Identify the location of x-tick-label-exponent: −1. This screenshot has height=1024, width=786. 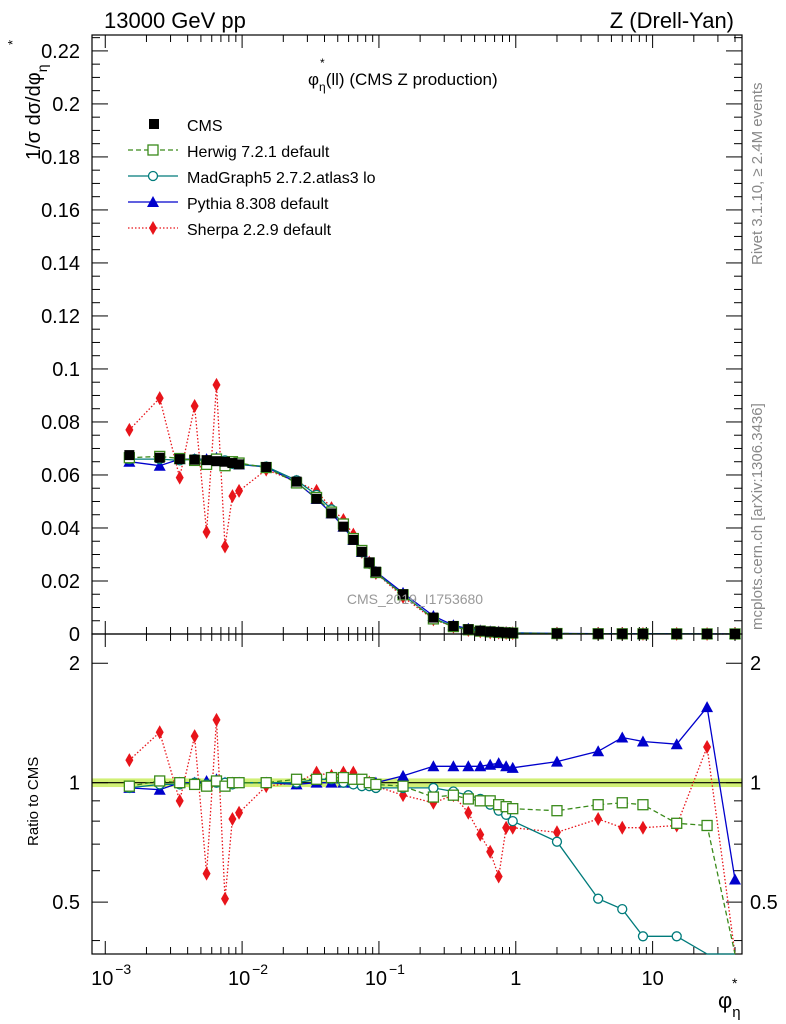
(397, 969).